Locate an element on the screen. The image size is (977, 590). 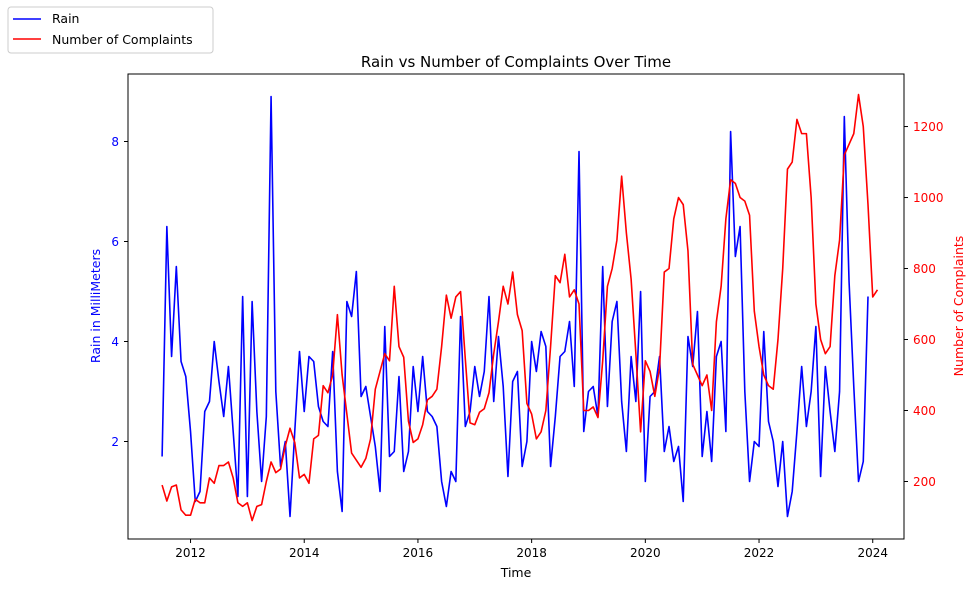
right-y-tick-label: 400 is located at coordinates (924, 411).